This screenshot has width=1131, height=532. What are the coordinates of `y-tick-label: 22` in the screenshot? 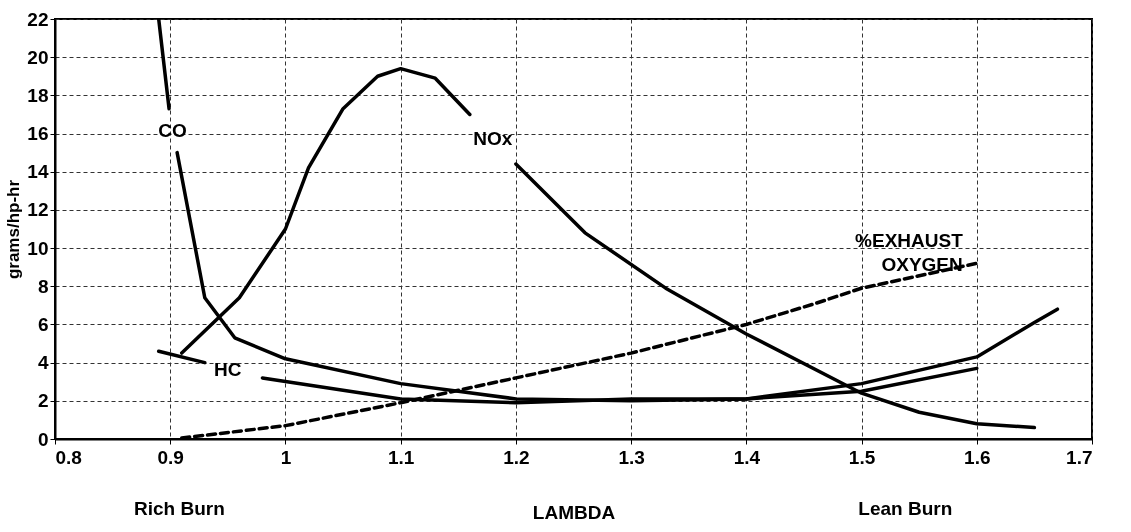 It's located at (38, 19).